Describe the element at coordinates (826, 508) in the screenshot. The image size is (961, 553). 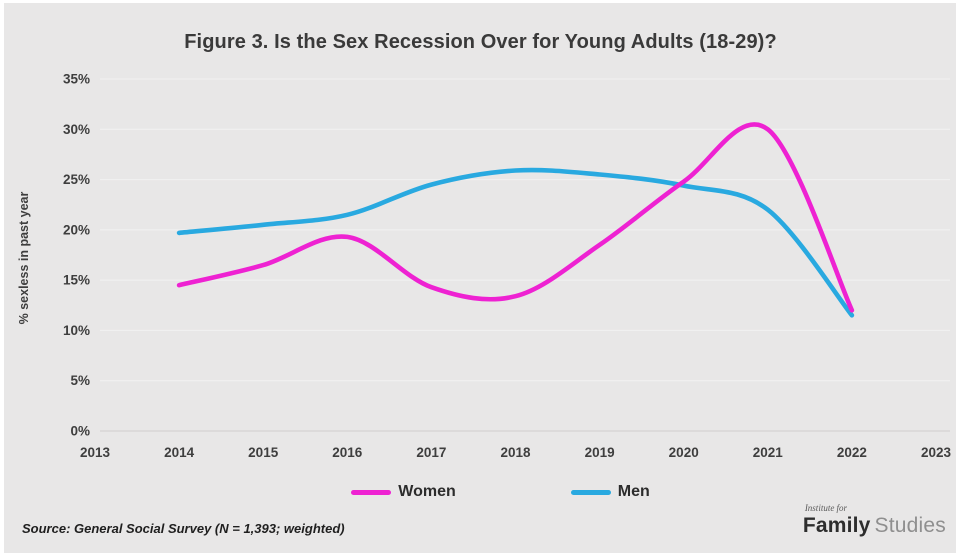
I see `logo-institute-for: Institute for` at that location.